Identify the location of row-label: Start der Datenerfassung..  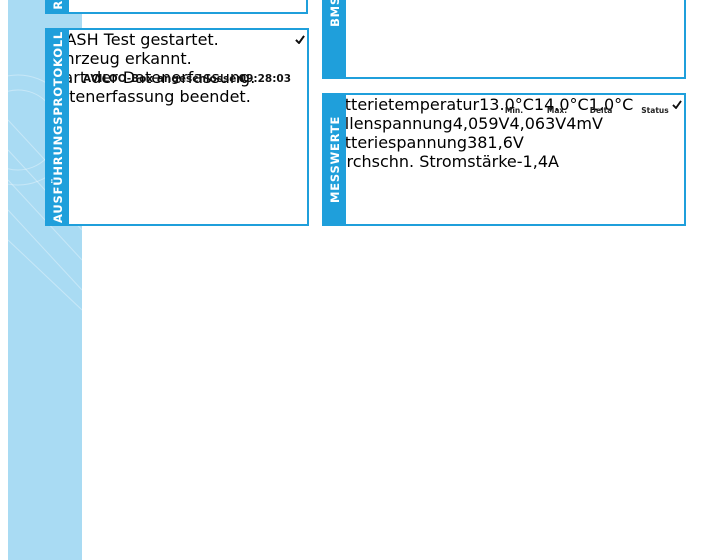
(151, 77).